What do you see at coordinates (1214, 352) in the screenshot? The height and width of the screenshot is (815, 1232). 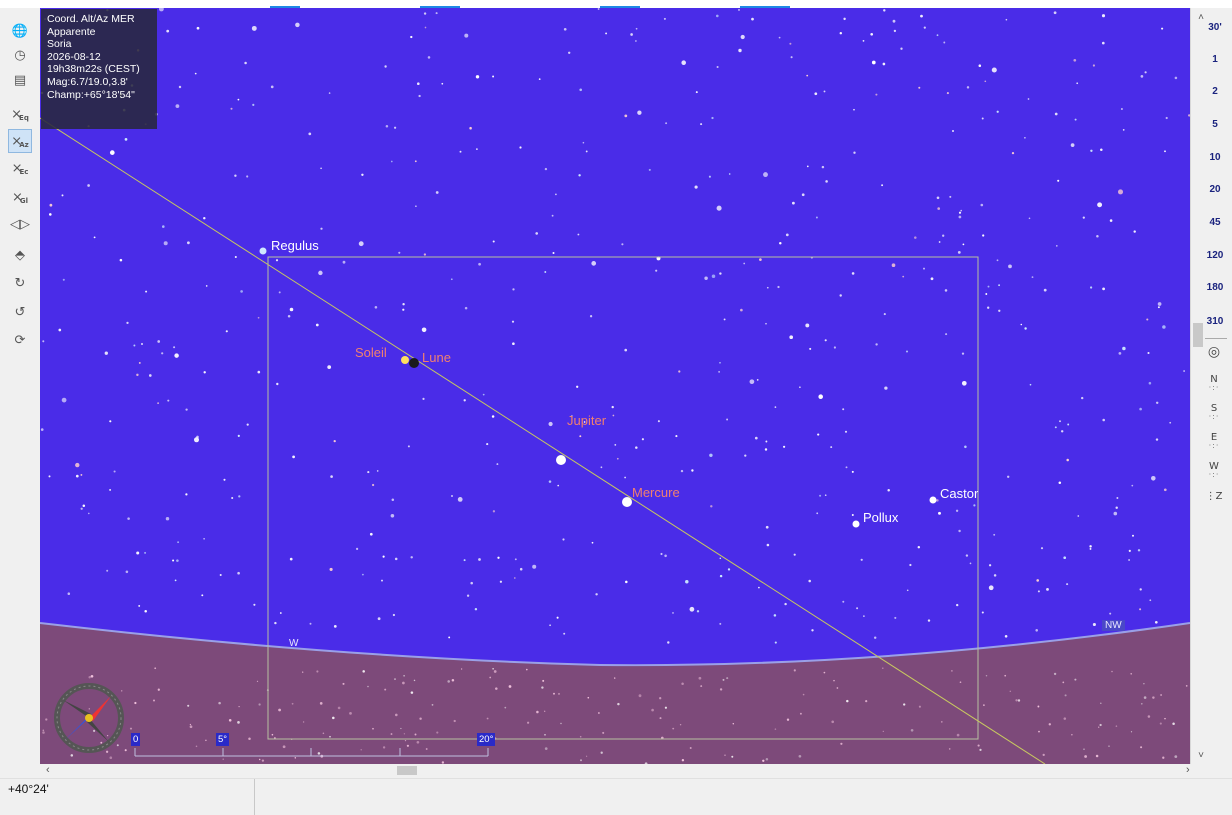 I see `zenith-view-icon: ◎` at bounding box center [1214, 352].